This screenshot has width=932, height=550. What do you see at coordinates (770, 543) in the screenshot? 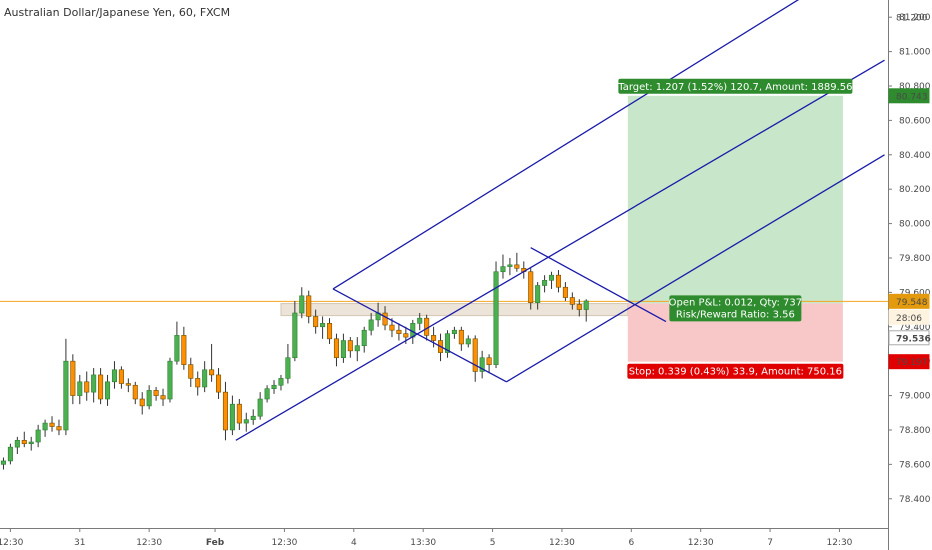
I see `x-tick-label: 7` at bounding box center [770, 543].